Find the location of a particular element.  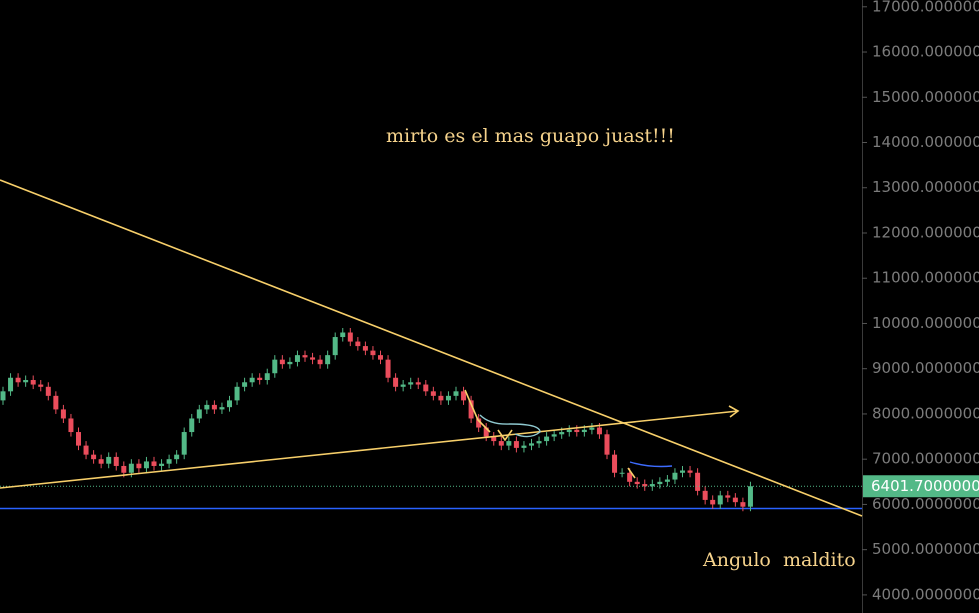

y-tick-label: 15000.00000000 is located at coordinates (925, 97).